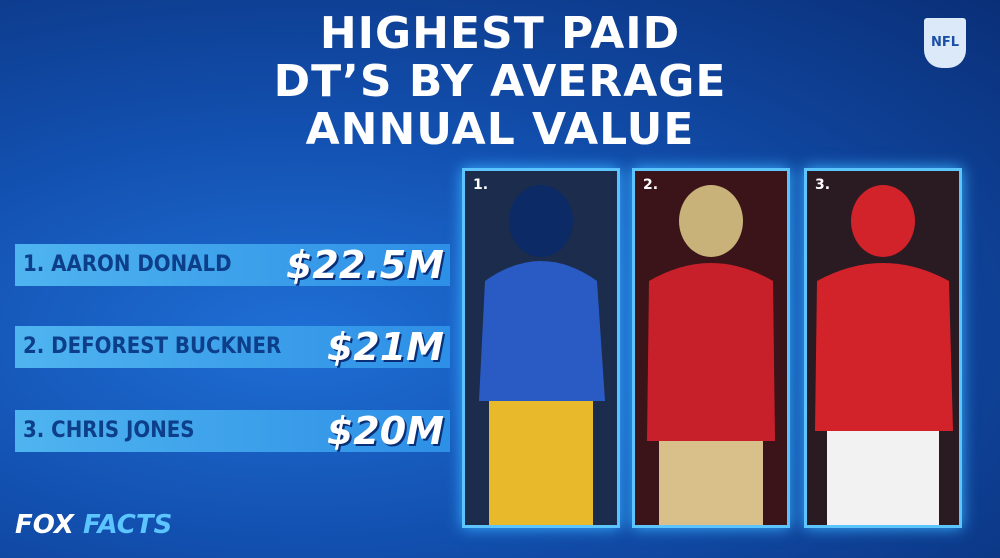 The height and width of the screenshot is (558, 1000). What do you see at coordinates (651, 185) in the screenshot?
I see `photo-label: 2.` at bounding box center [651, 185].